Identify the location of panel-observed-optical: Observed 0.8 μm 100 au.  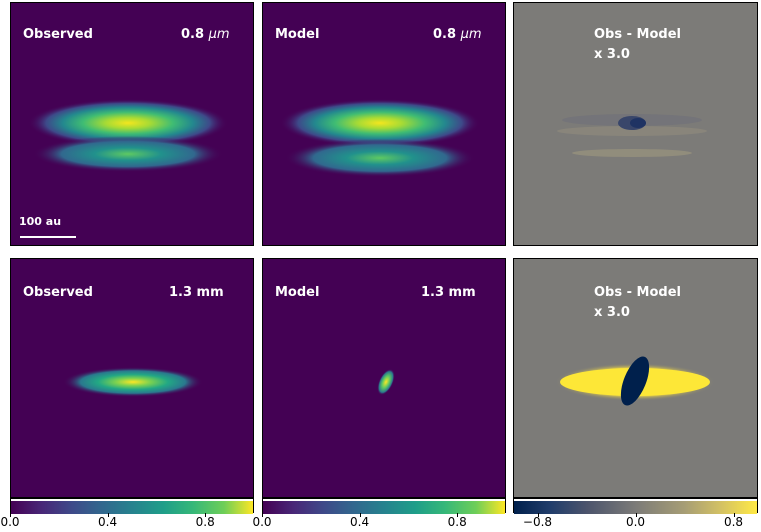
(132, 124).